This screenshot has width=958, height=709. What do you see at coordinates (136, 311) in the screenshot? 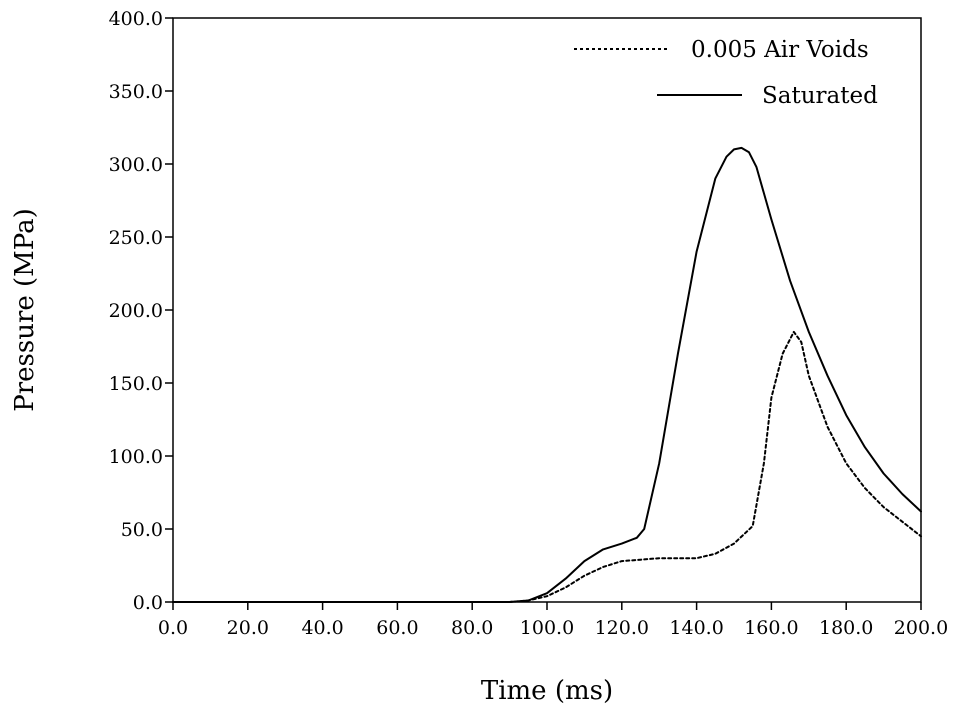
I see `y-tick-label: 200.0` at bounding box center [136, 311].